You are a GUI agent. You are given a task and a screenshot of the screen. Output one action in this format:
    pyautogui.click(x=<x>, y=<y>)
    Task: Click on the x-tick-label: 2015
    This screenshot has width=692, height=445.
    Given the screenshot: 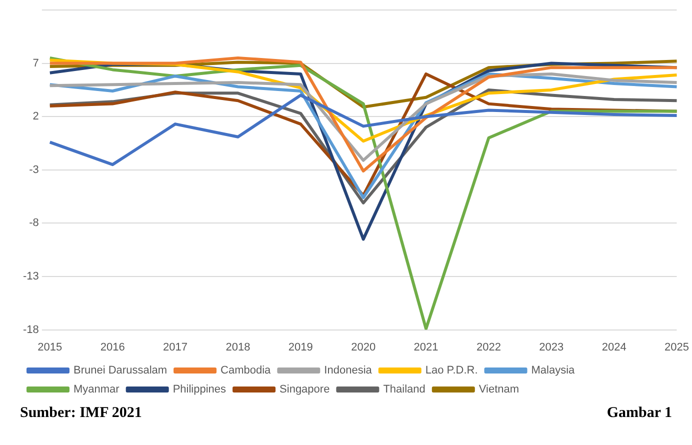 What is the action you would take?
    pyautogui.click(x=50, y=347)
    